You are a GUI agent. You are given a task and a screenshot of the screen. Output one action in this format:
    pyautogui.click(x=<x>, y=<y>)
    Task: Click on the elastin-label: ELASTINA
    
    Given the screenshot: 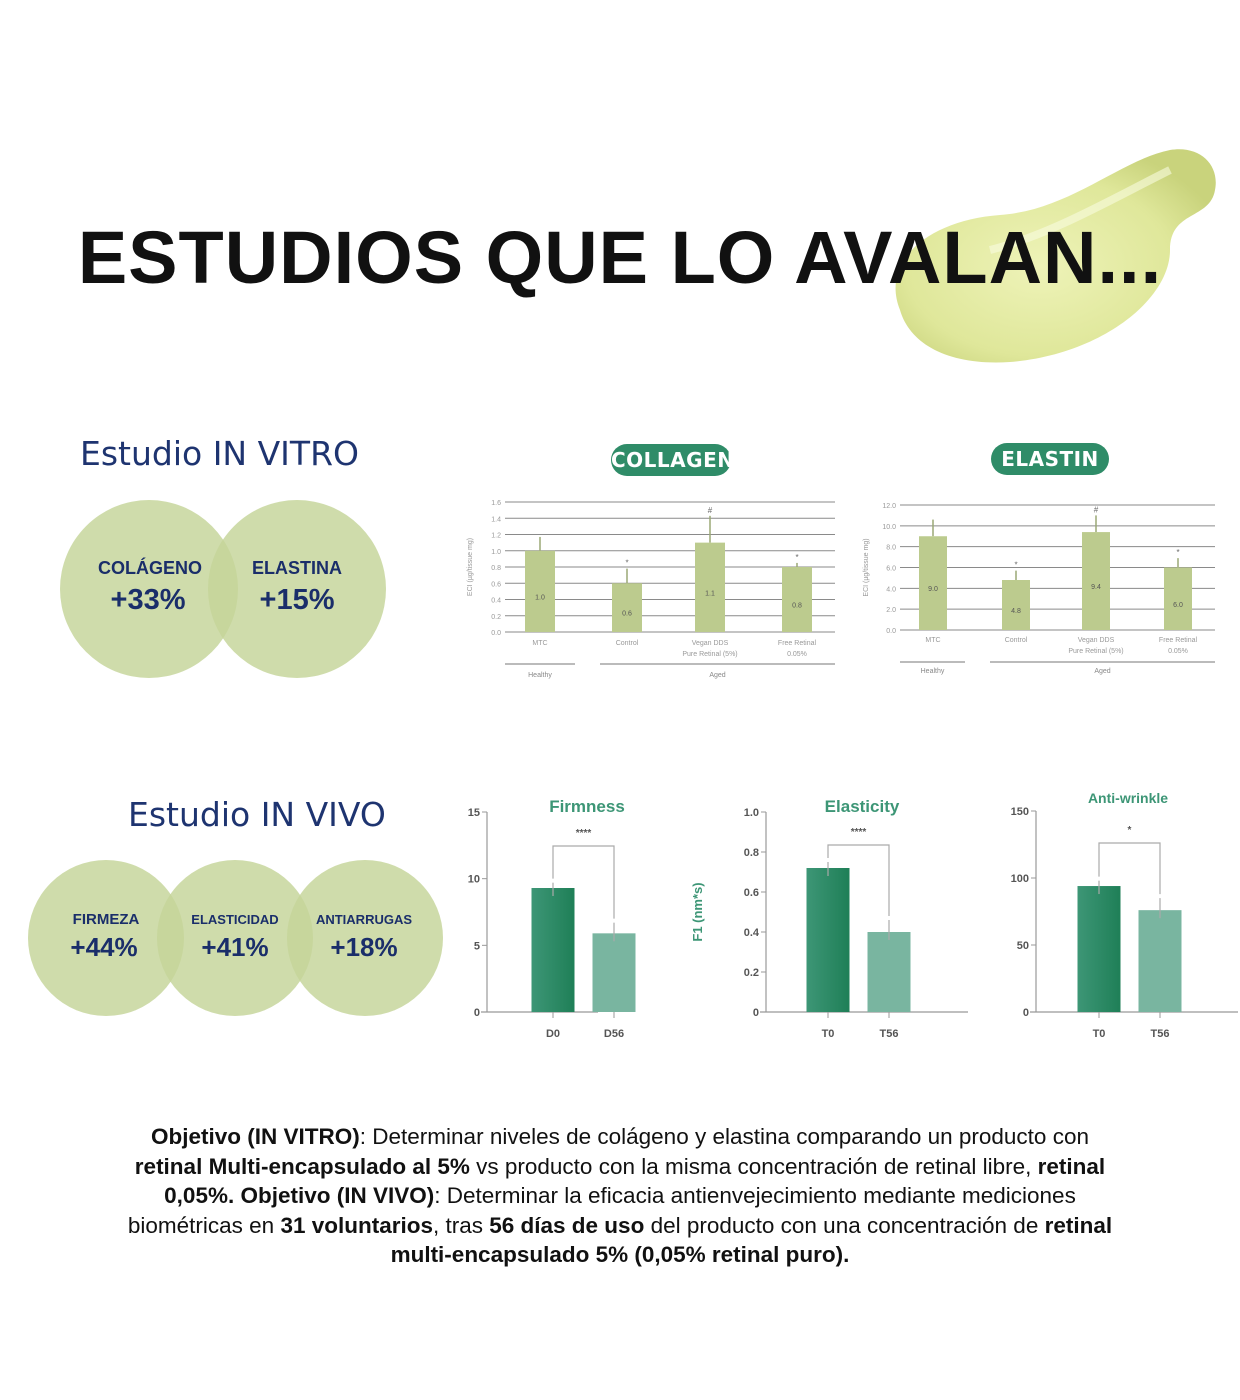 What is the action you would take?
    pyautogui.click(x=297, y=568)
    